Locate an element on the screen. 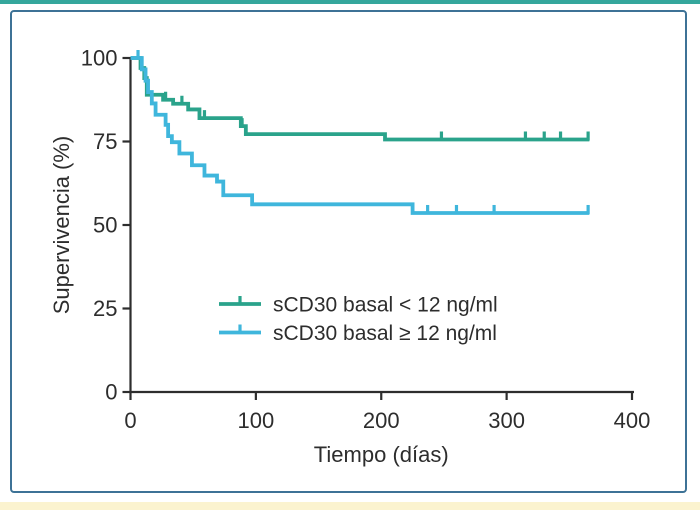 The width and height of the screenshot is (700, 510). y-tick-label: 100 is located at coordinates (99, 58).